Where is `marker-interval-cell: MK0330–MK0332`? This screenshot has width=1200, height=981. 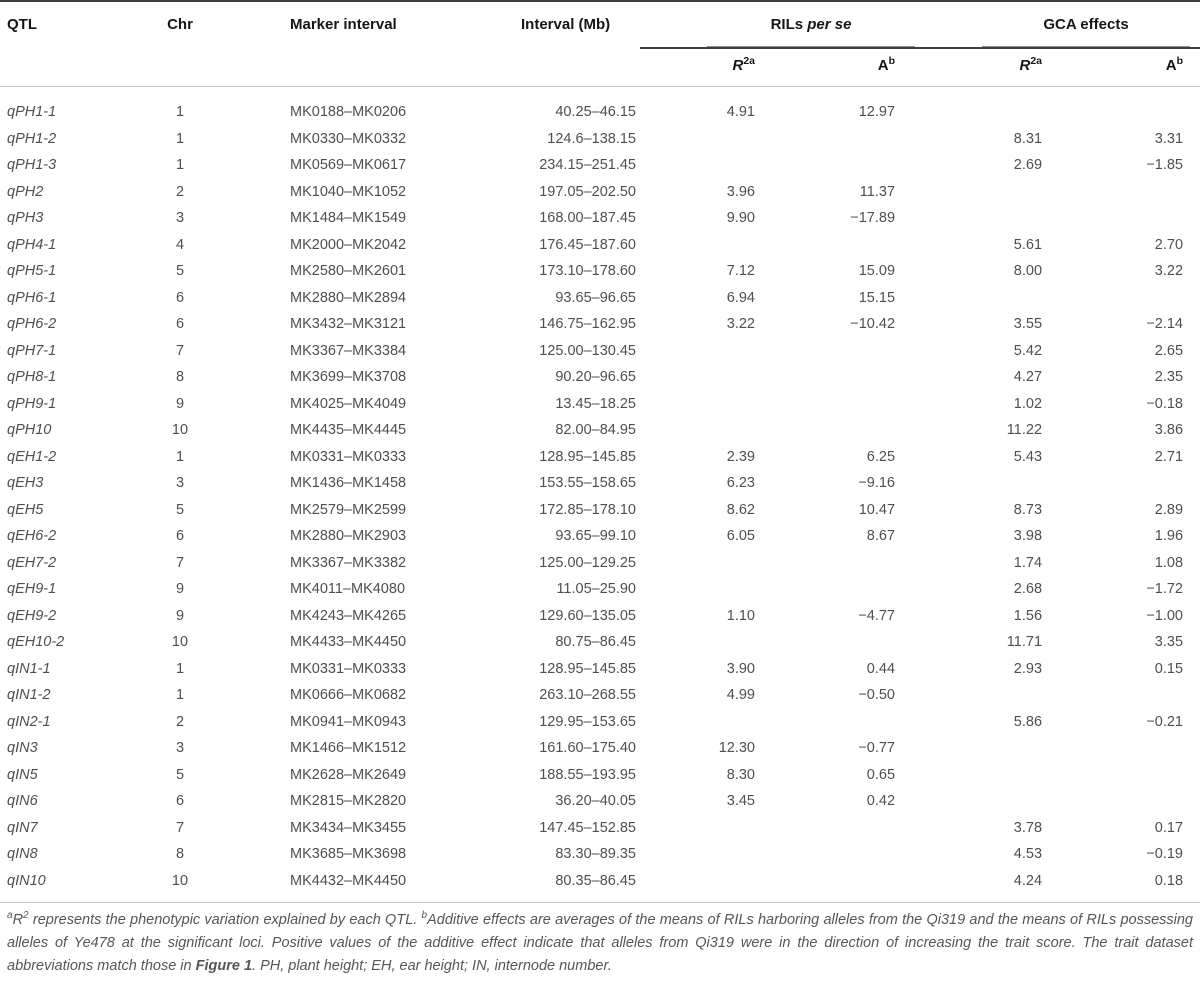 marker-interval-cell: MK0330–MK0332 is located at coordinates (348, 138).